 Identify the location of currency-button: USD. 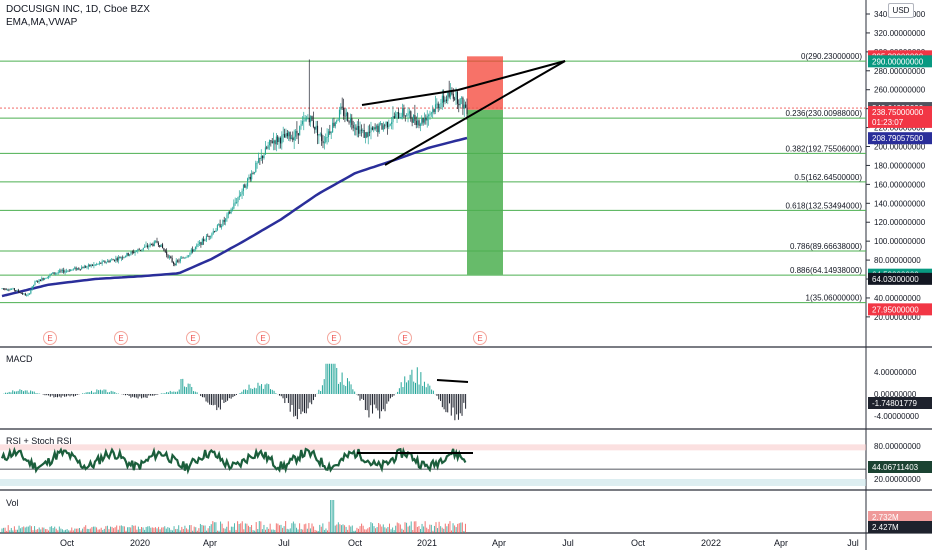
(901, 10).